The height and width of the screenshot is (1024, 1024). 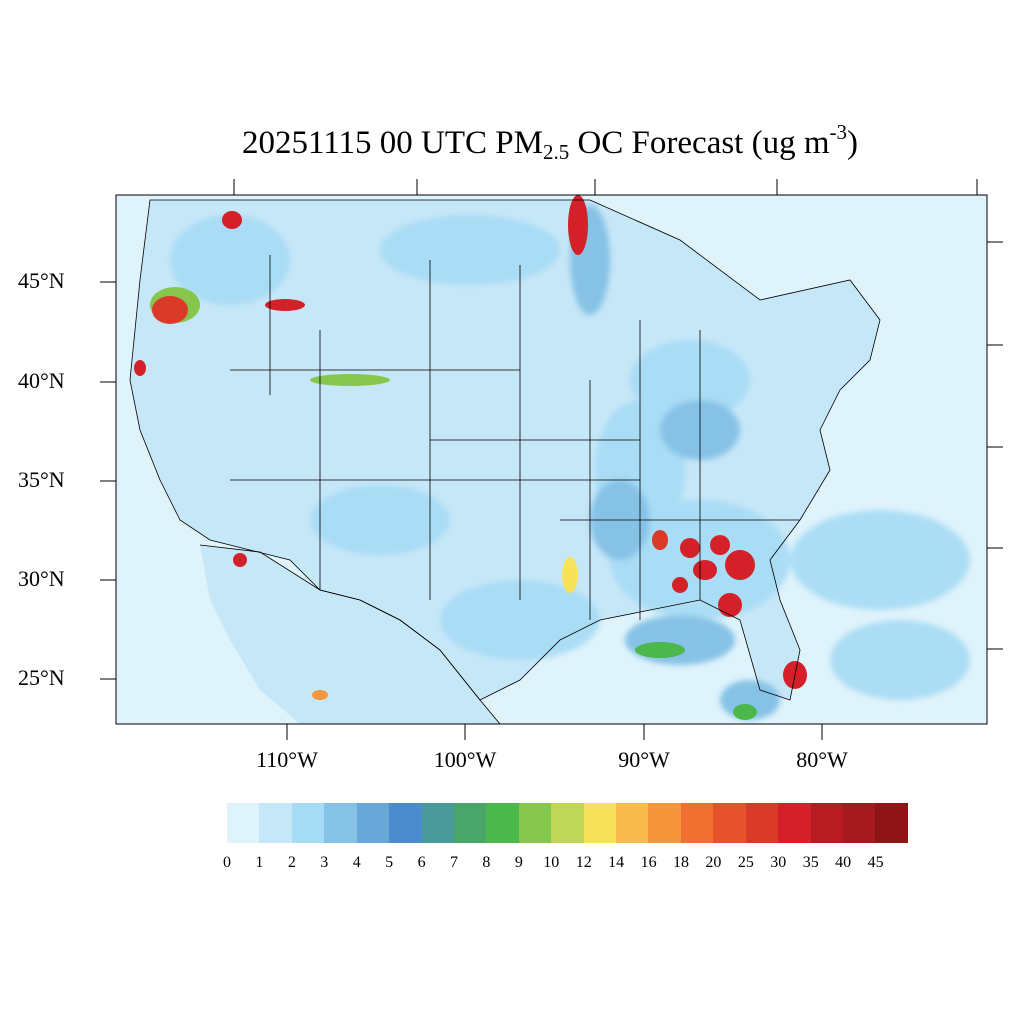 What do you see at coordinates (616, 862) in the screenshot?
I see `colorbar-tick-label: 14` at bounding box center [616, 862].